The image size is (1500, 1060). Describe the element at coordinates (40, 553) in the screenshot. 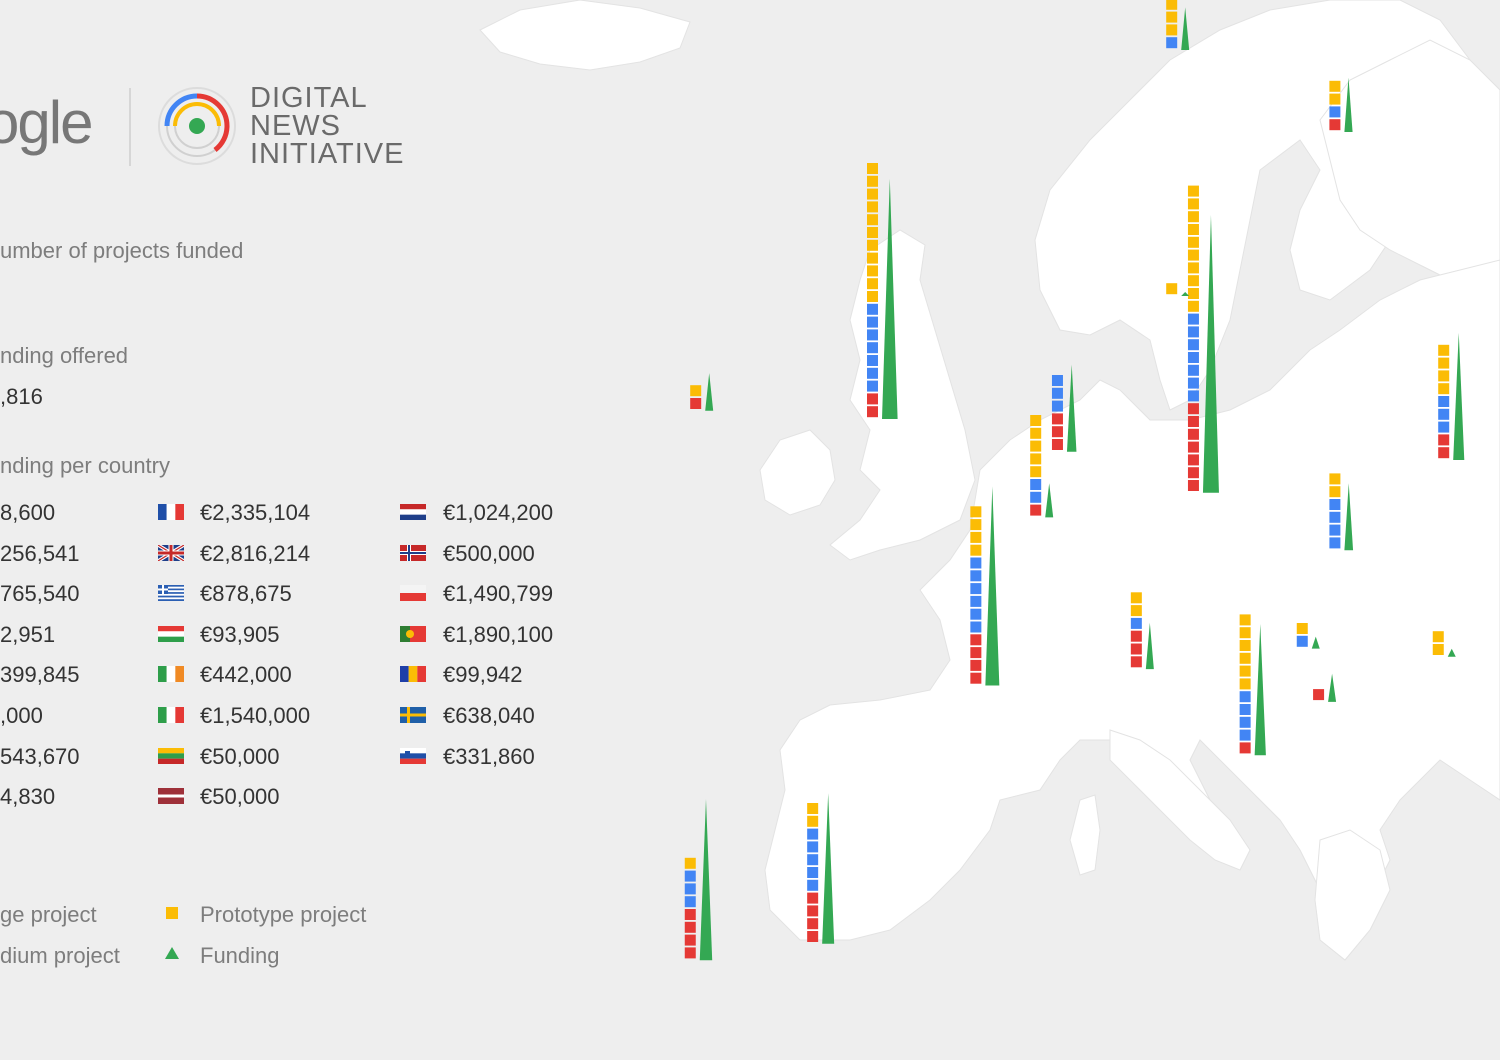

I see `left-column-amount: 256,541` at that location.